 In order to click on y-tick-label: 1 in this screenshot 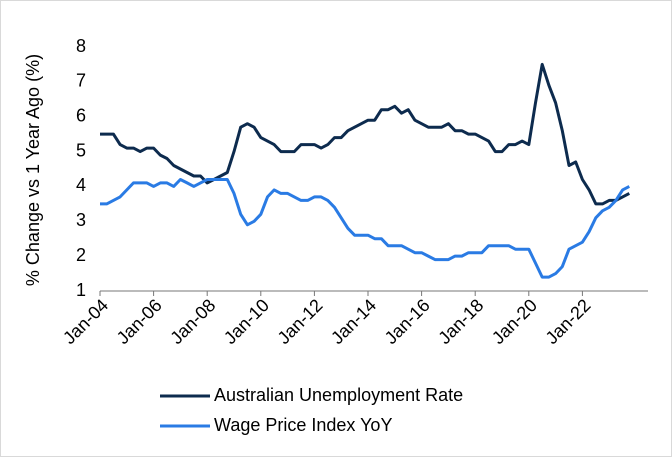, I will do `click(81, 290)`.